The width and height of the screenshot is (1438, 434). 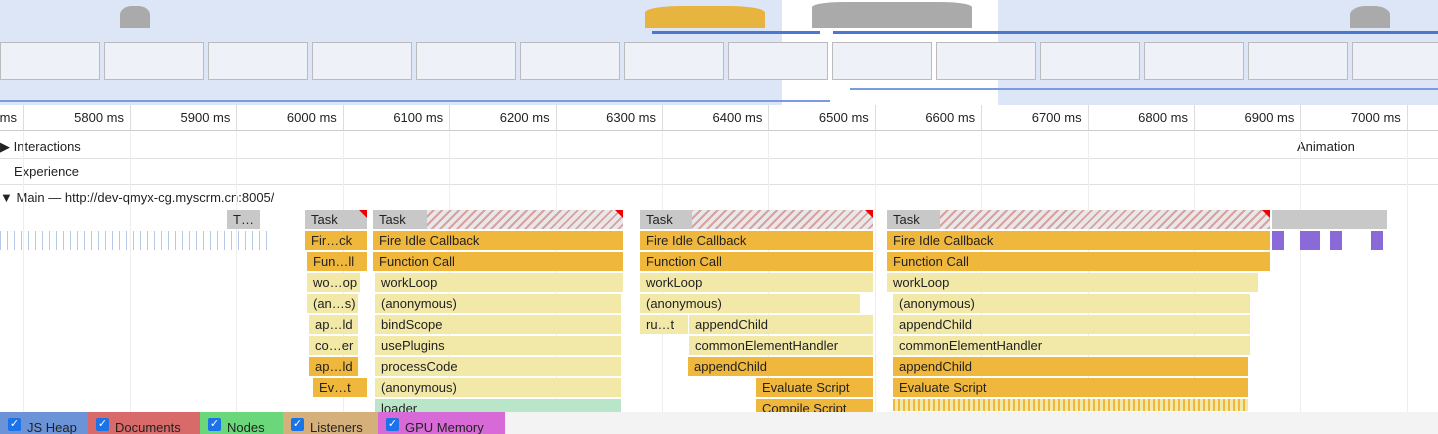 What do you see at coordinates (337, 261) in the screenshot?
I see `flame-block: Fun…ll` at bounding box center [337, 261].